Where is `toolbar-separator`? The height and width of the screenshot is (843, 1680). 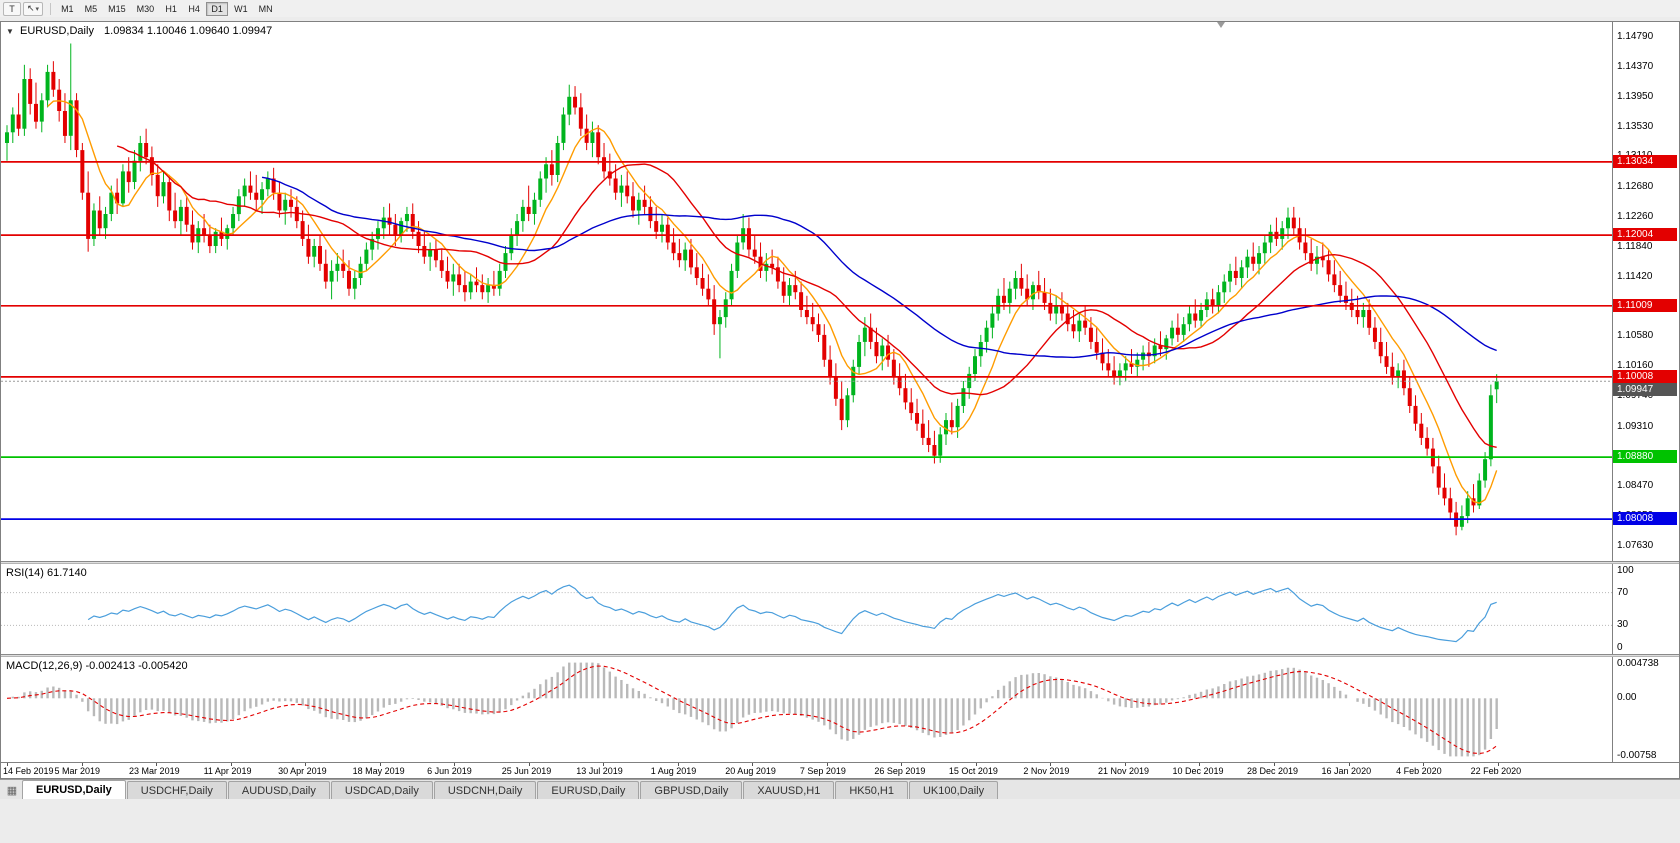
toolbar-separator is located at coordinates (51, 8).